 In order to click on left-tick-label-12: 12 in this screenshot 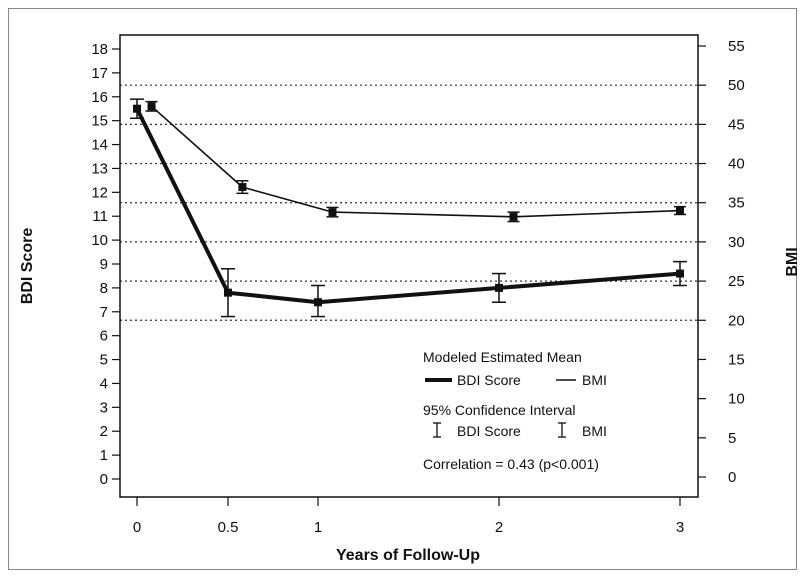, I will do `click(99, 192)`.